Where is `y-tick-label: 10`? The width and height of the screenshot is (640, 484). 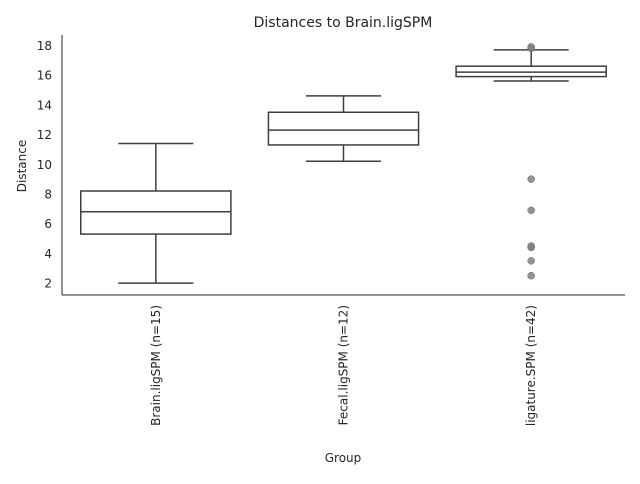
y-tick-label: 10 is located at coordinates (44, 165).